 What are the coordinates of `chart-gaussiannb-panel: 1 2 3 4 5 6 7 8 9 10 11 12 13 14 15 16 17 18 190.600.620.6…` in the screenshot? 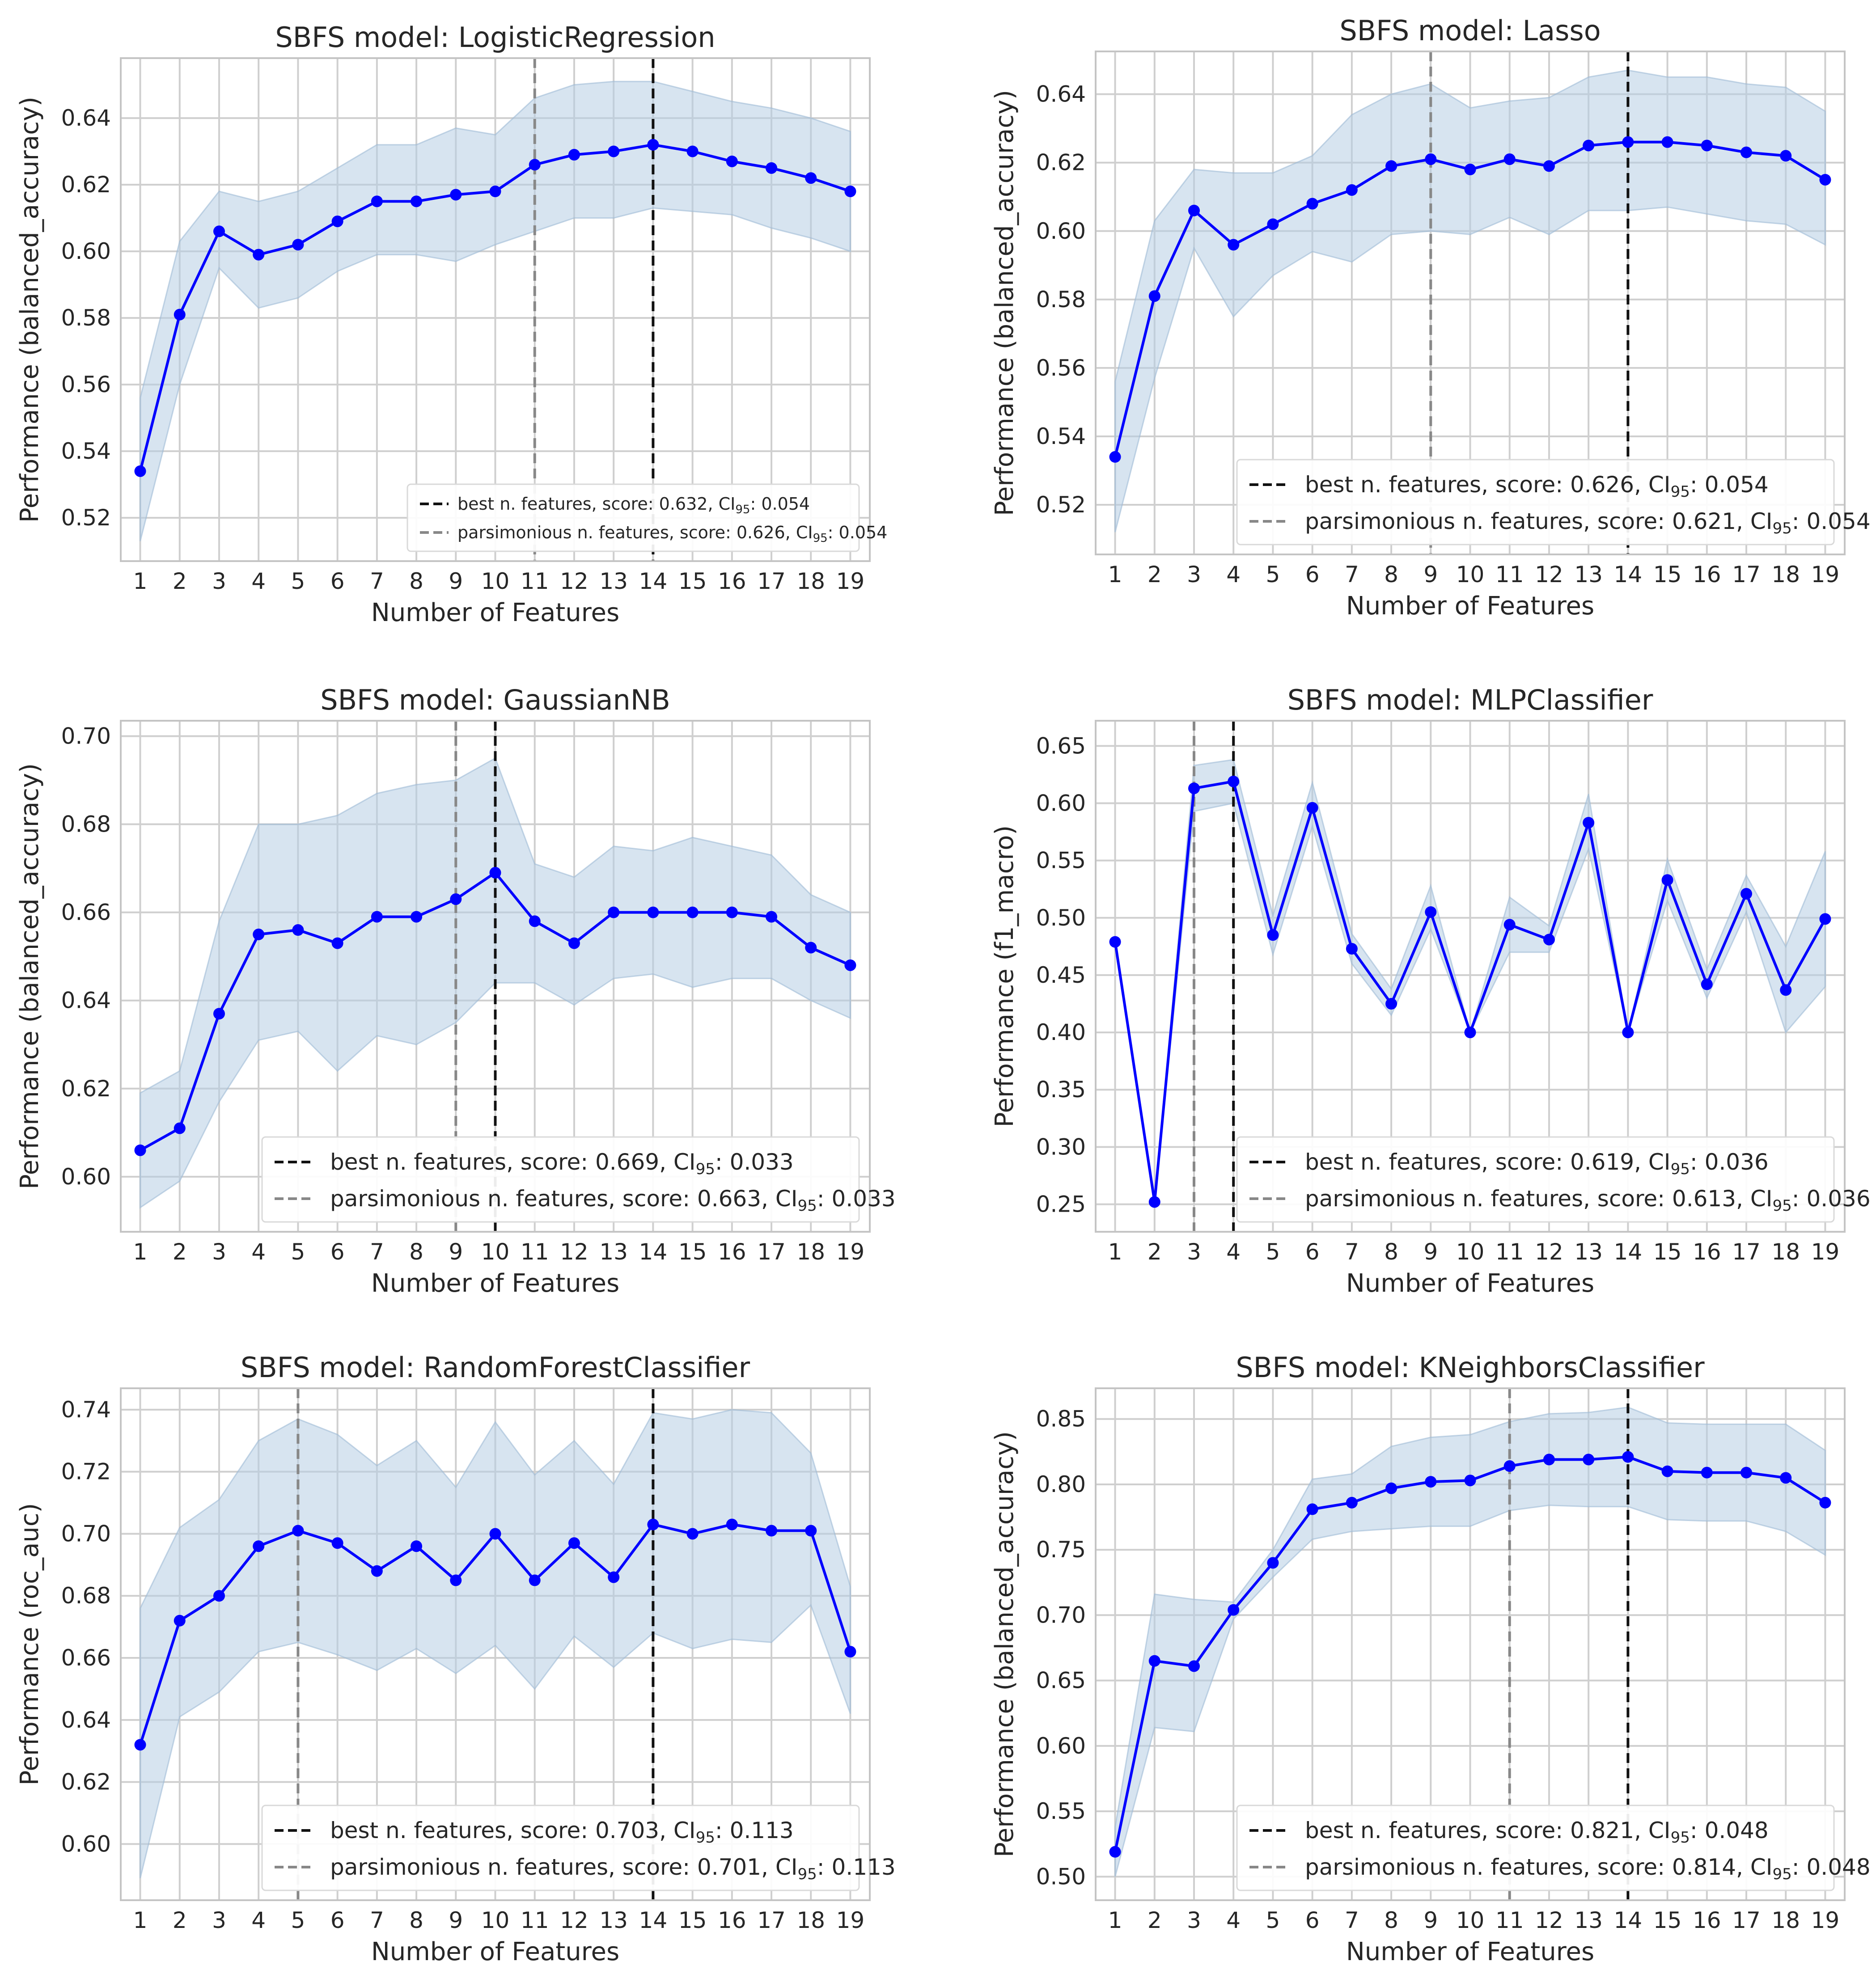 It's located at (455, 991).